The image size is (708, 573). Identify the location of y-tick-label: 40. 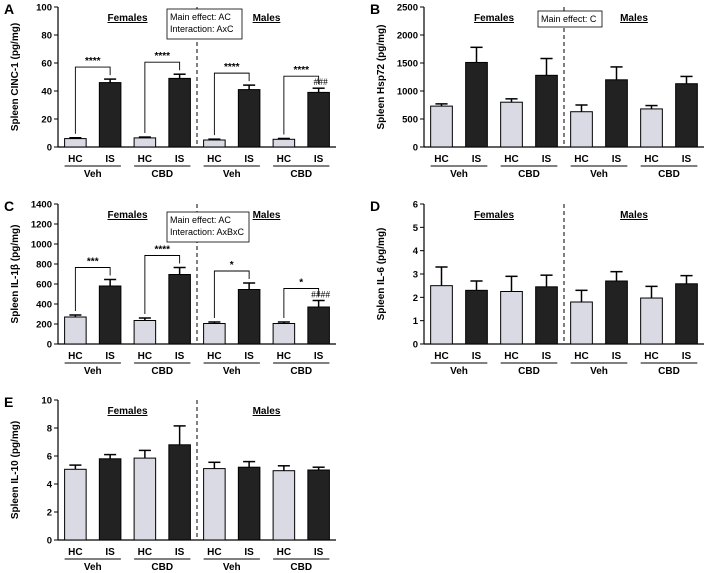
(46, 92).